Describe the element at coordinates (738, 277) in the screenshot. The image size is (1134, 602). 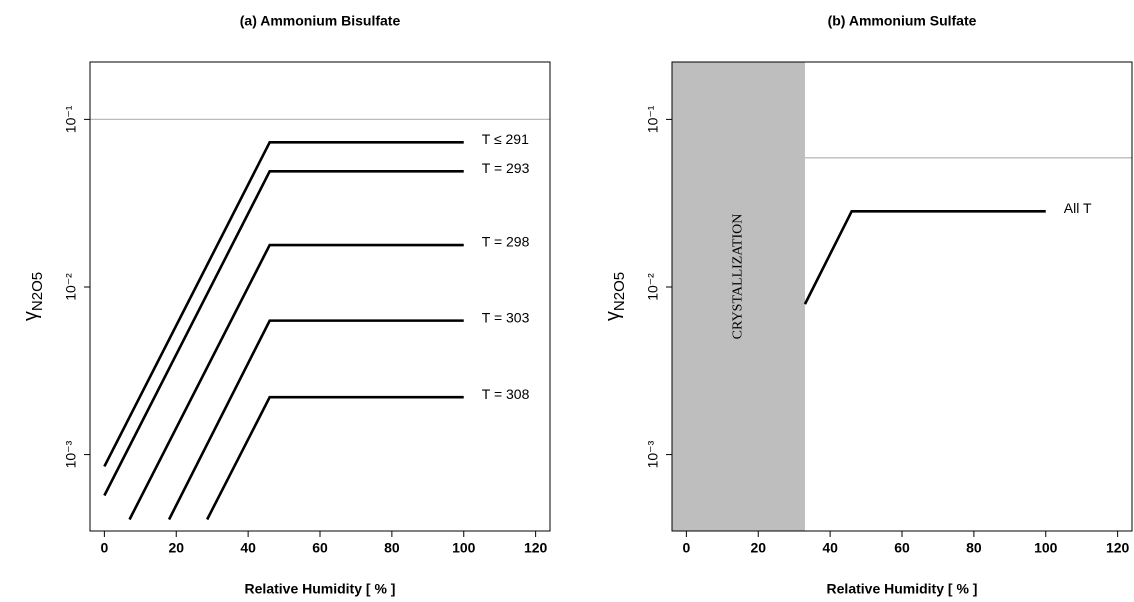
I see `region-label: CRYSTALLIZATION` at that location.